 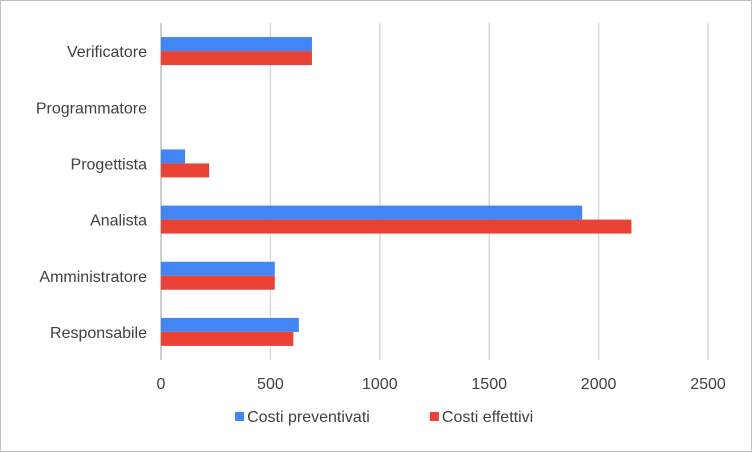 I want to click on bar-costi-preventivati-verificatore, so click(x=236, y=44).